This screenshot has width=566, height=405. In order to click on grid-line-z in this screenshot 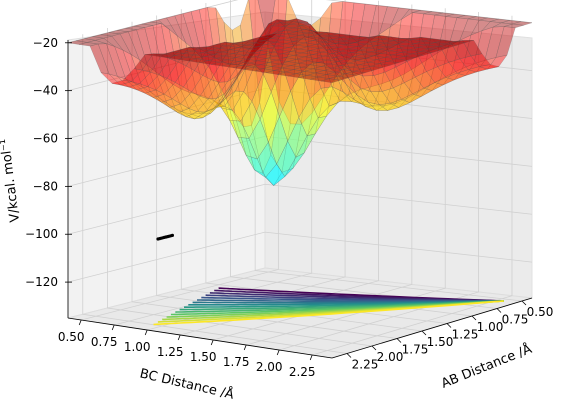, I will do `click(300, 22)`.